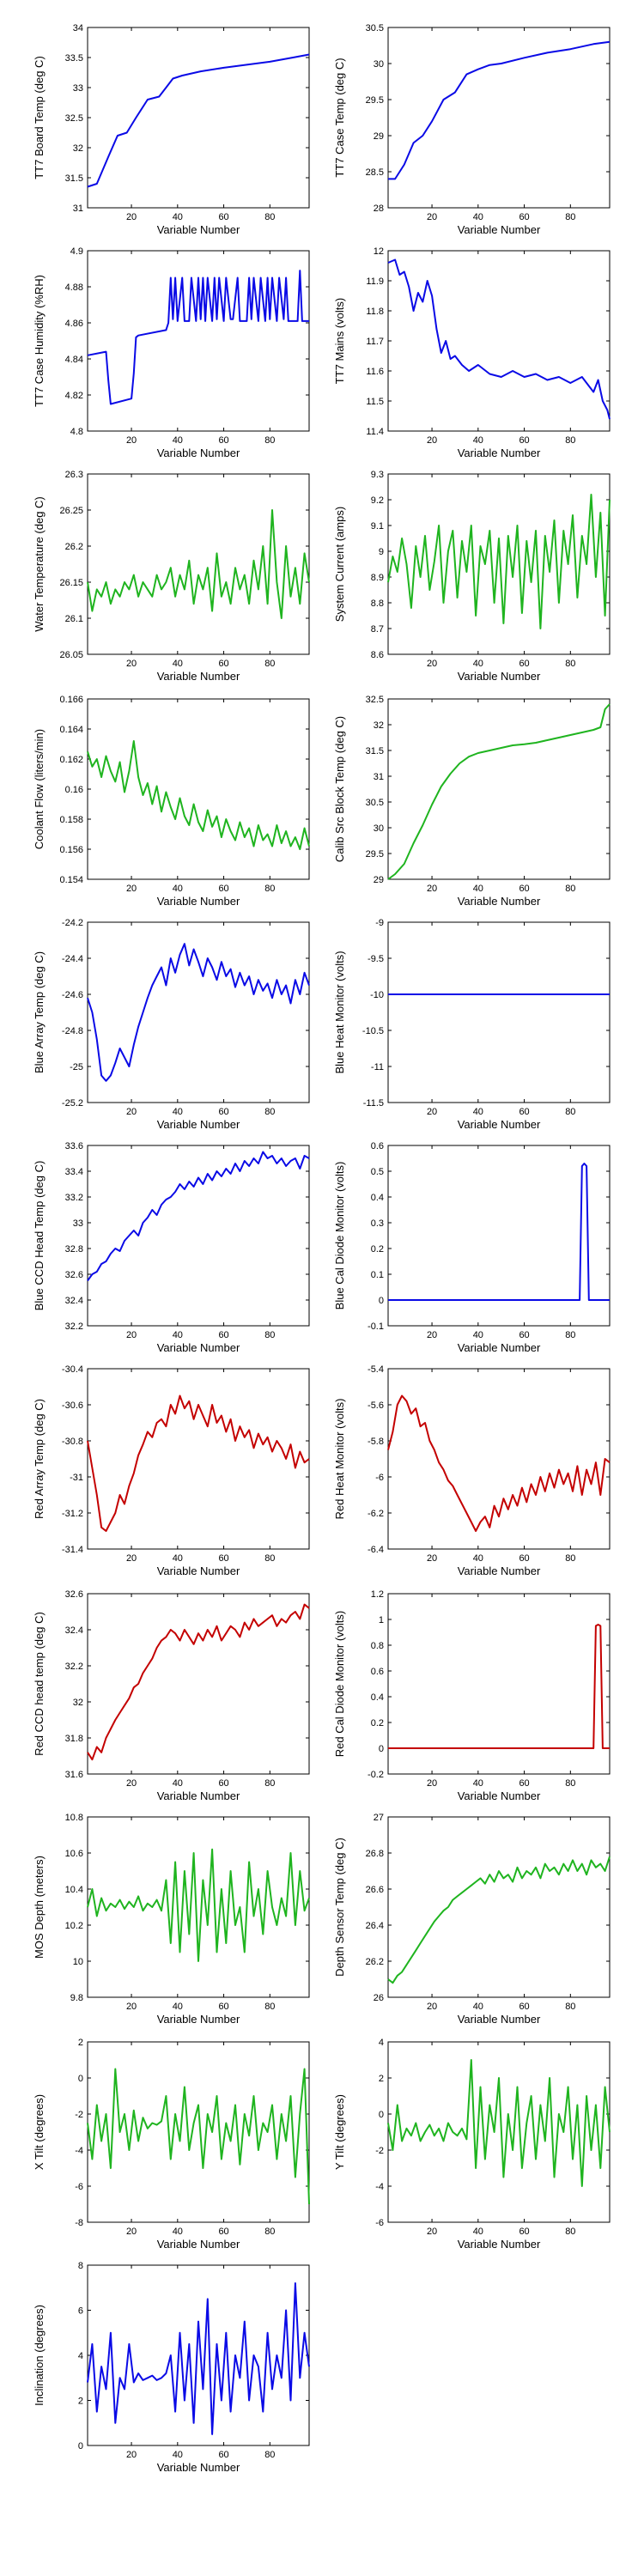  What do you see at coordinates (77, 1067) in the screenshot?
I see `y-tick-label: -25` at bounding box center [77, 1067].